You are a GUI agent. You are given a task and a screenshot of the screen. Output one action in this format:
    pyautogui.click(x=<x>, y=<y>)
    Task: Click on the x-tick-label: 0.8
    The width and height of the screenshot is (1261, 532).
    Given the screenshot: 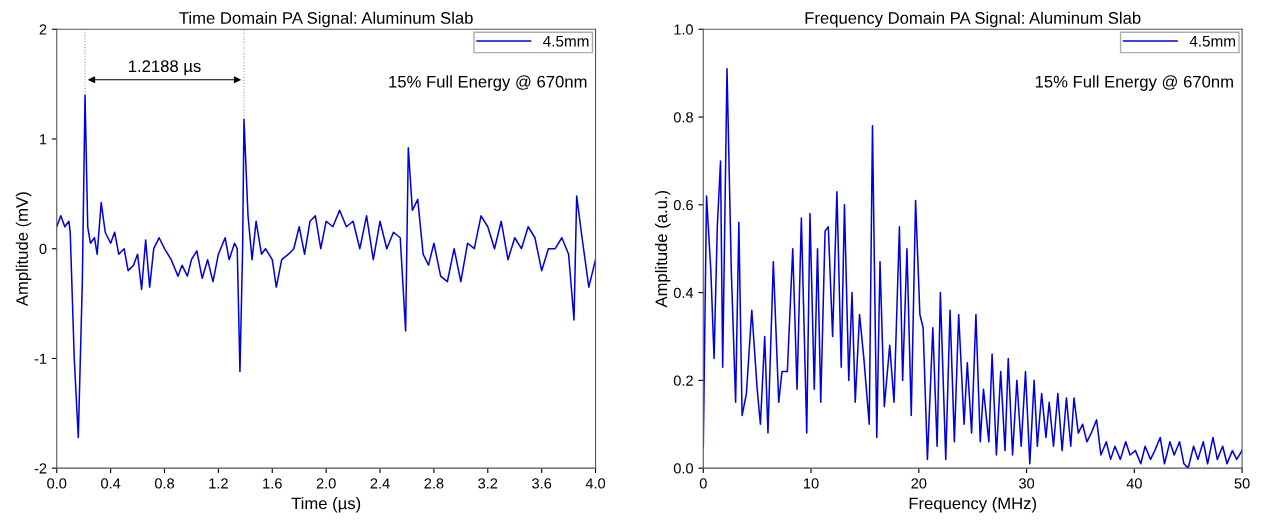 What is the action you would take?
    pyautogui.click(x=164, y=483)
    